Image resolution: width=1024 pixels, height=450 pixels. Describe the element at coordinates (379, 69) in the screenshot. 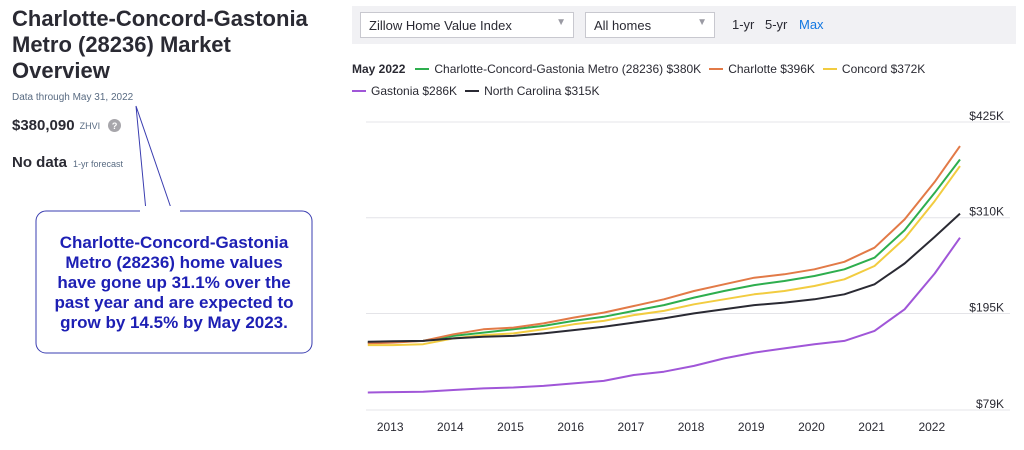

I see `legend-date: May 2022` at that location.